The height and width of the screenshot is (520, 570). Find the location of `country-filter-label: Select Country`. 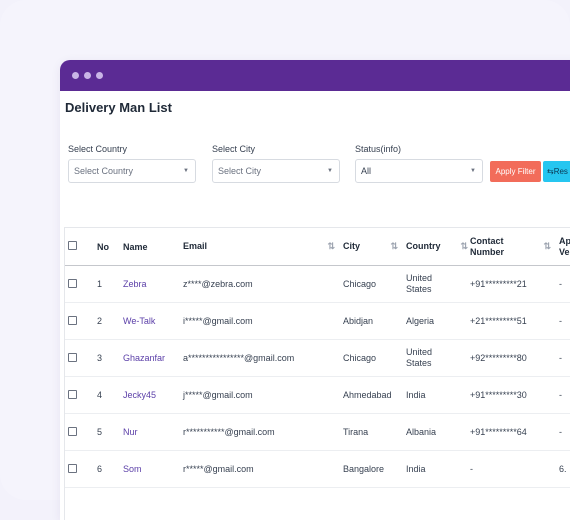

country-filter-label: Select Country is located at coordinates (98, 149).